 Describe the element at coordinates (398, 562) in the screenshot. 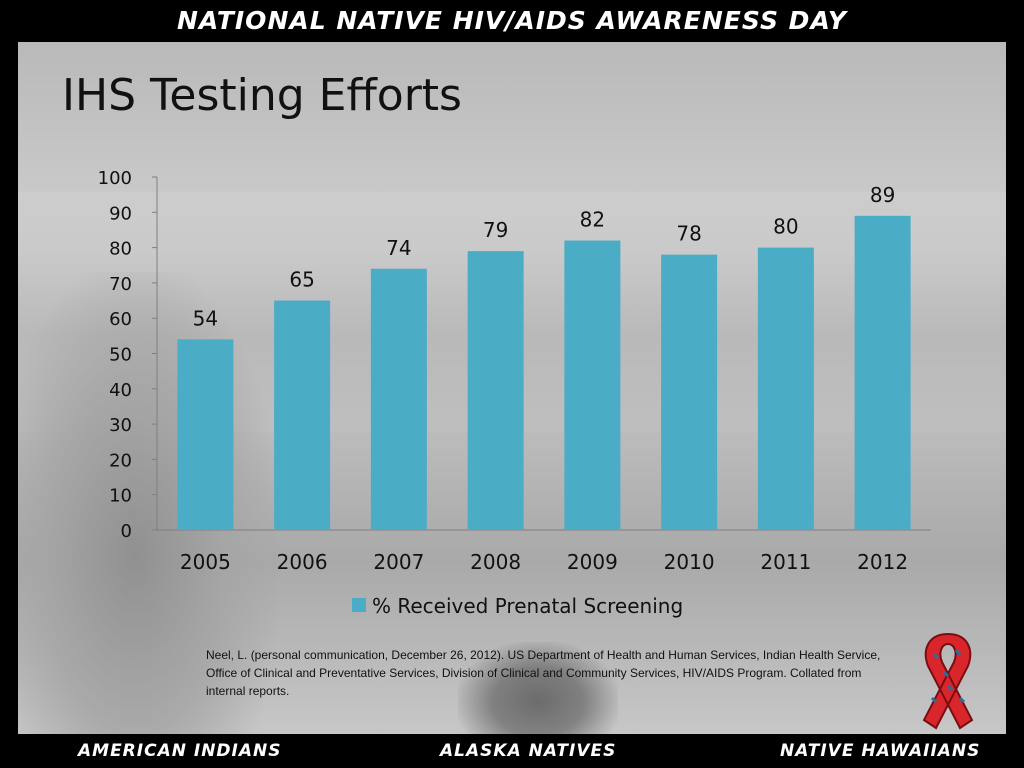

I see `x-tick-label: 2007` at that location.